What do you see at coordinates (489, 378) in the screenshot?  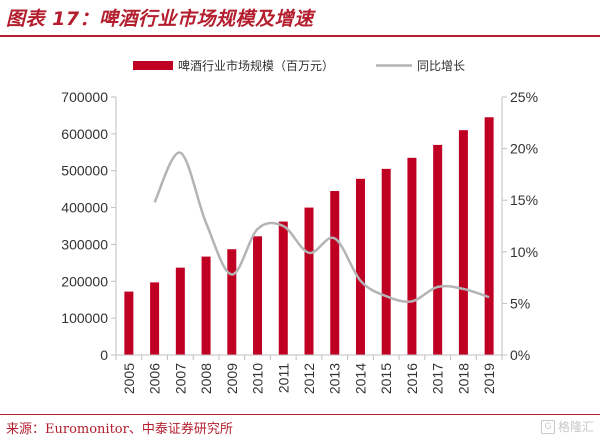 I see `x-tick-label: 2019` at bounding box center [489, 378].